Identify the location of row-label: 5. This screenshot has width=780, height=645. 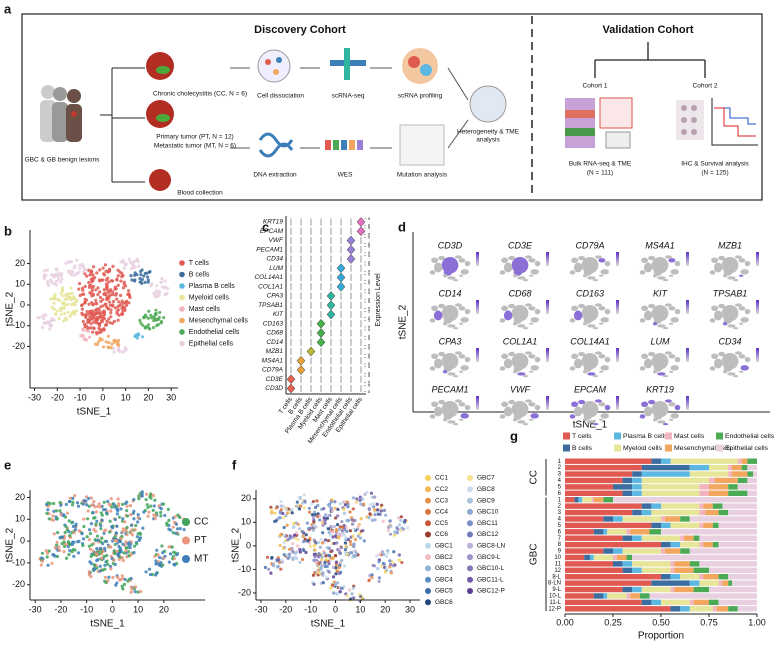
(560, 526).